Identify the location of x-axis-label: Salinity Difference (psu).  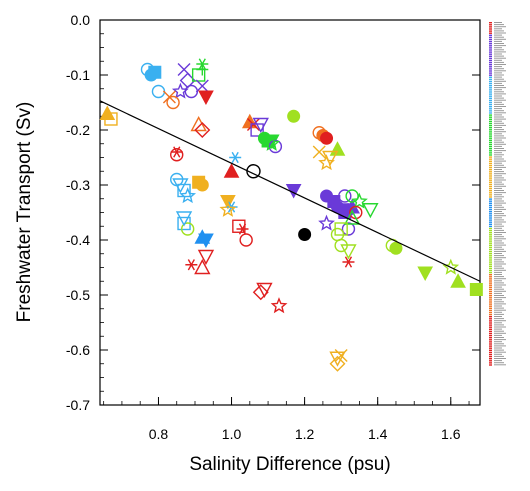
(289, 464).